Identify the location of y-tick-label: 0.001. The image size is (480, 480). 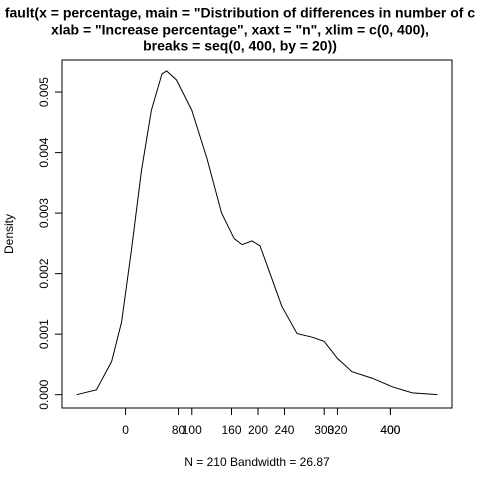
(44, 334).